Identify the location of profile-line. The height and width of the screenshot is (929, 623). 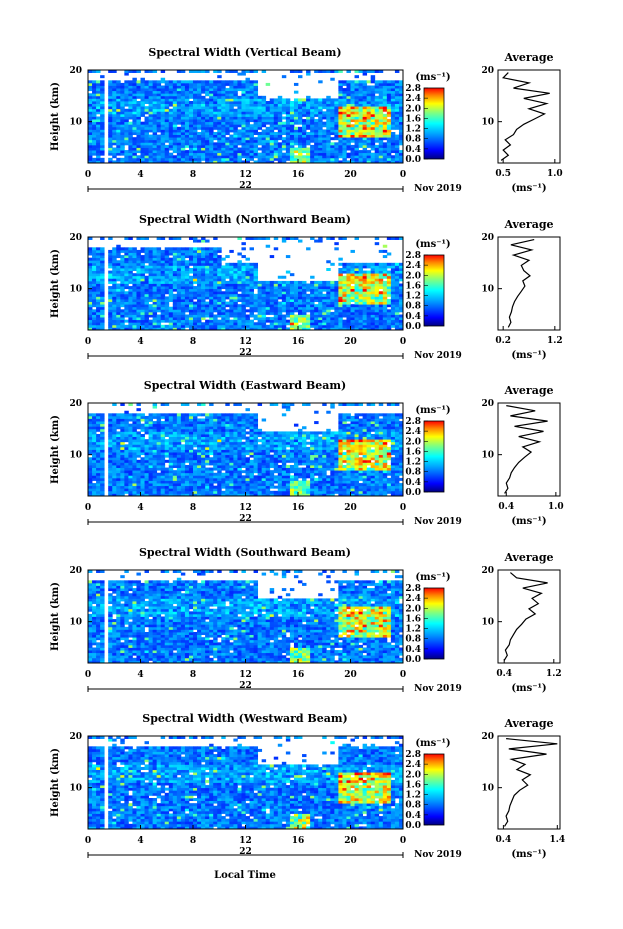
(521, 283).